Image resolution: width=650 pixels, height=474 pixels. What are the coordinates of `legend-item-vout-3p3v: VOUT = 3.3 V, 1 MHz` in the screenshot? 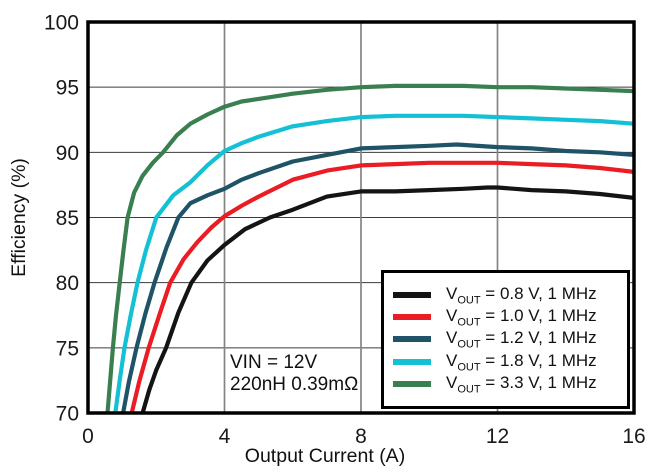 It's located at (508, 384).